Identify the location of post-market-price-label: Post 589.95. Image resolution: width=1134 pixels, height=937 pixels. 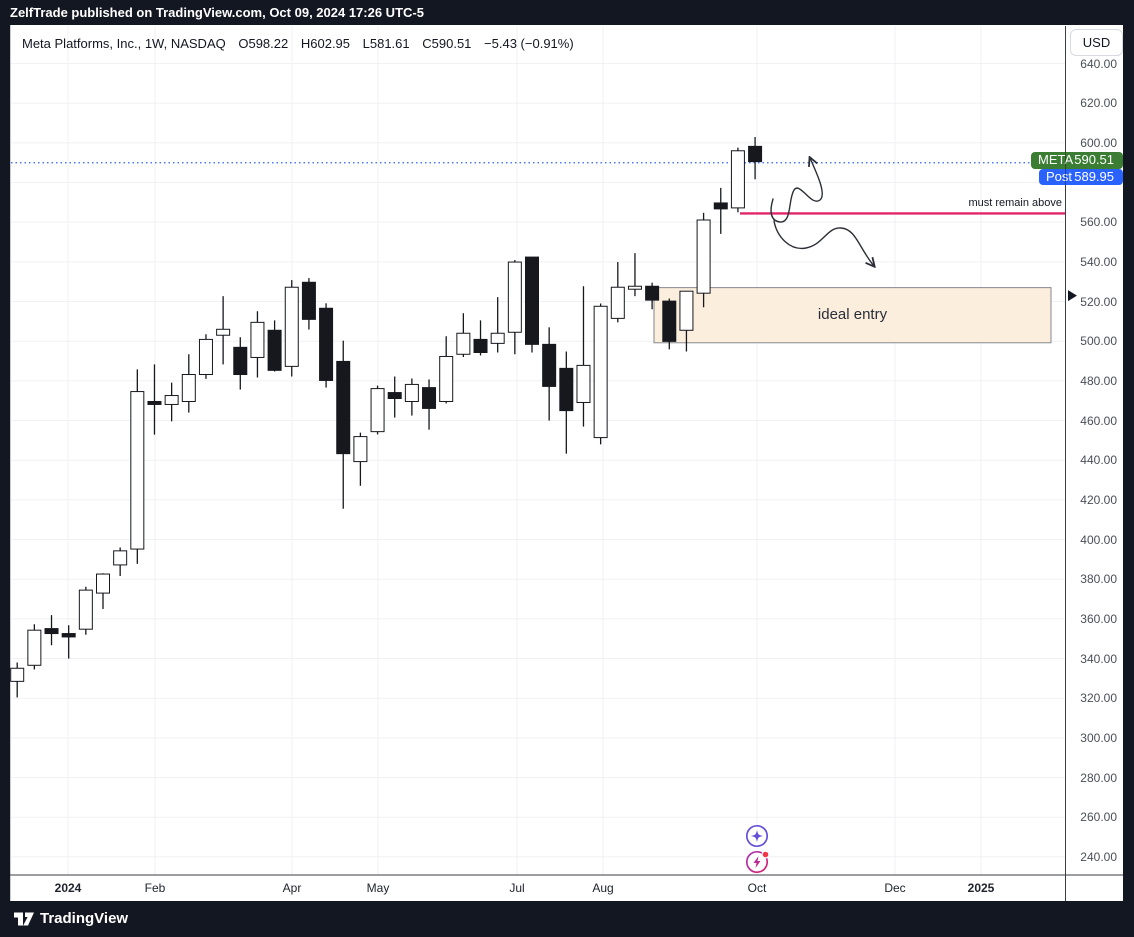
(1081, 177).